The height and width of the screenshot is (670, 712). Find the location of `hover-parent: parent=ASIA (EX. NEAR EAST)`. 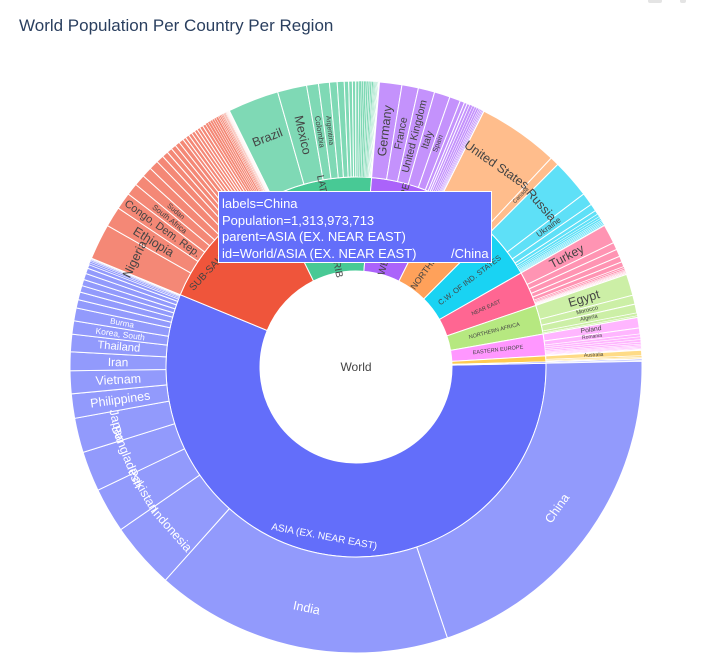

hover-parent: parent=ASIA (EX. NEAR EAST) is located at coordinates (314, 236).